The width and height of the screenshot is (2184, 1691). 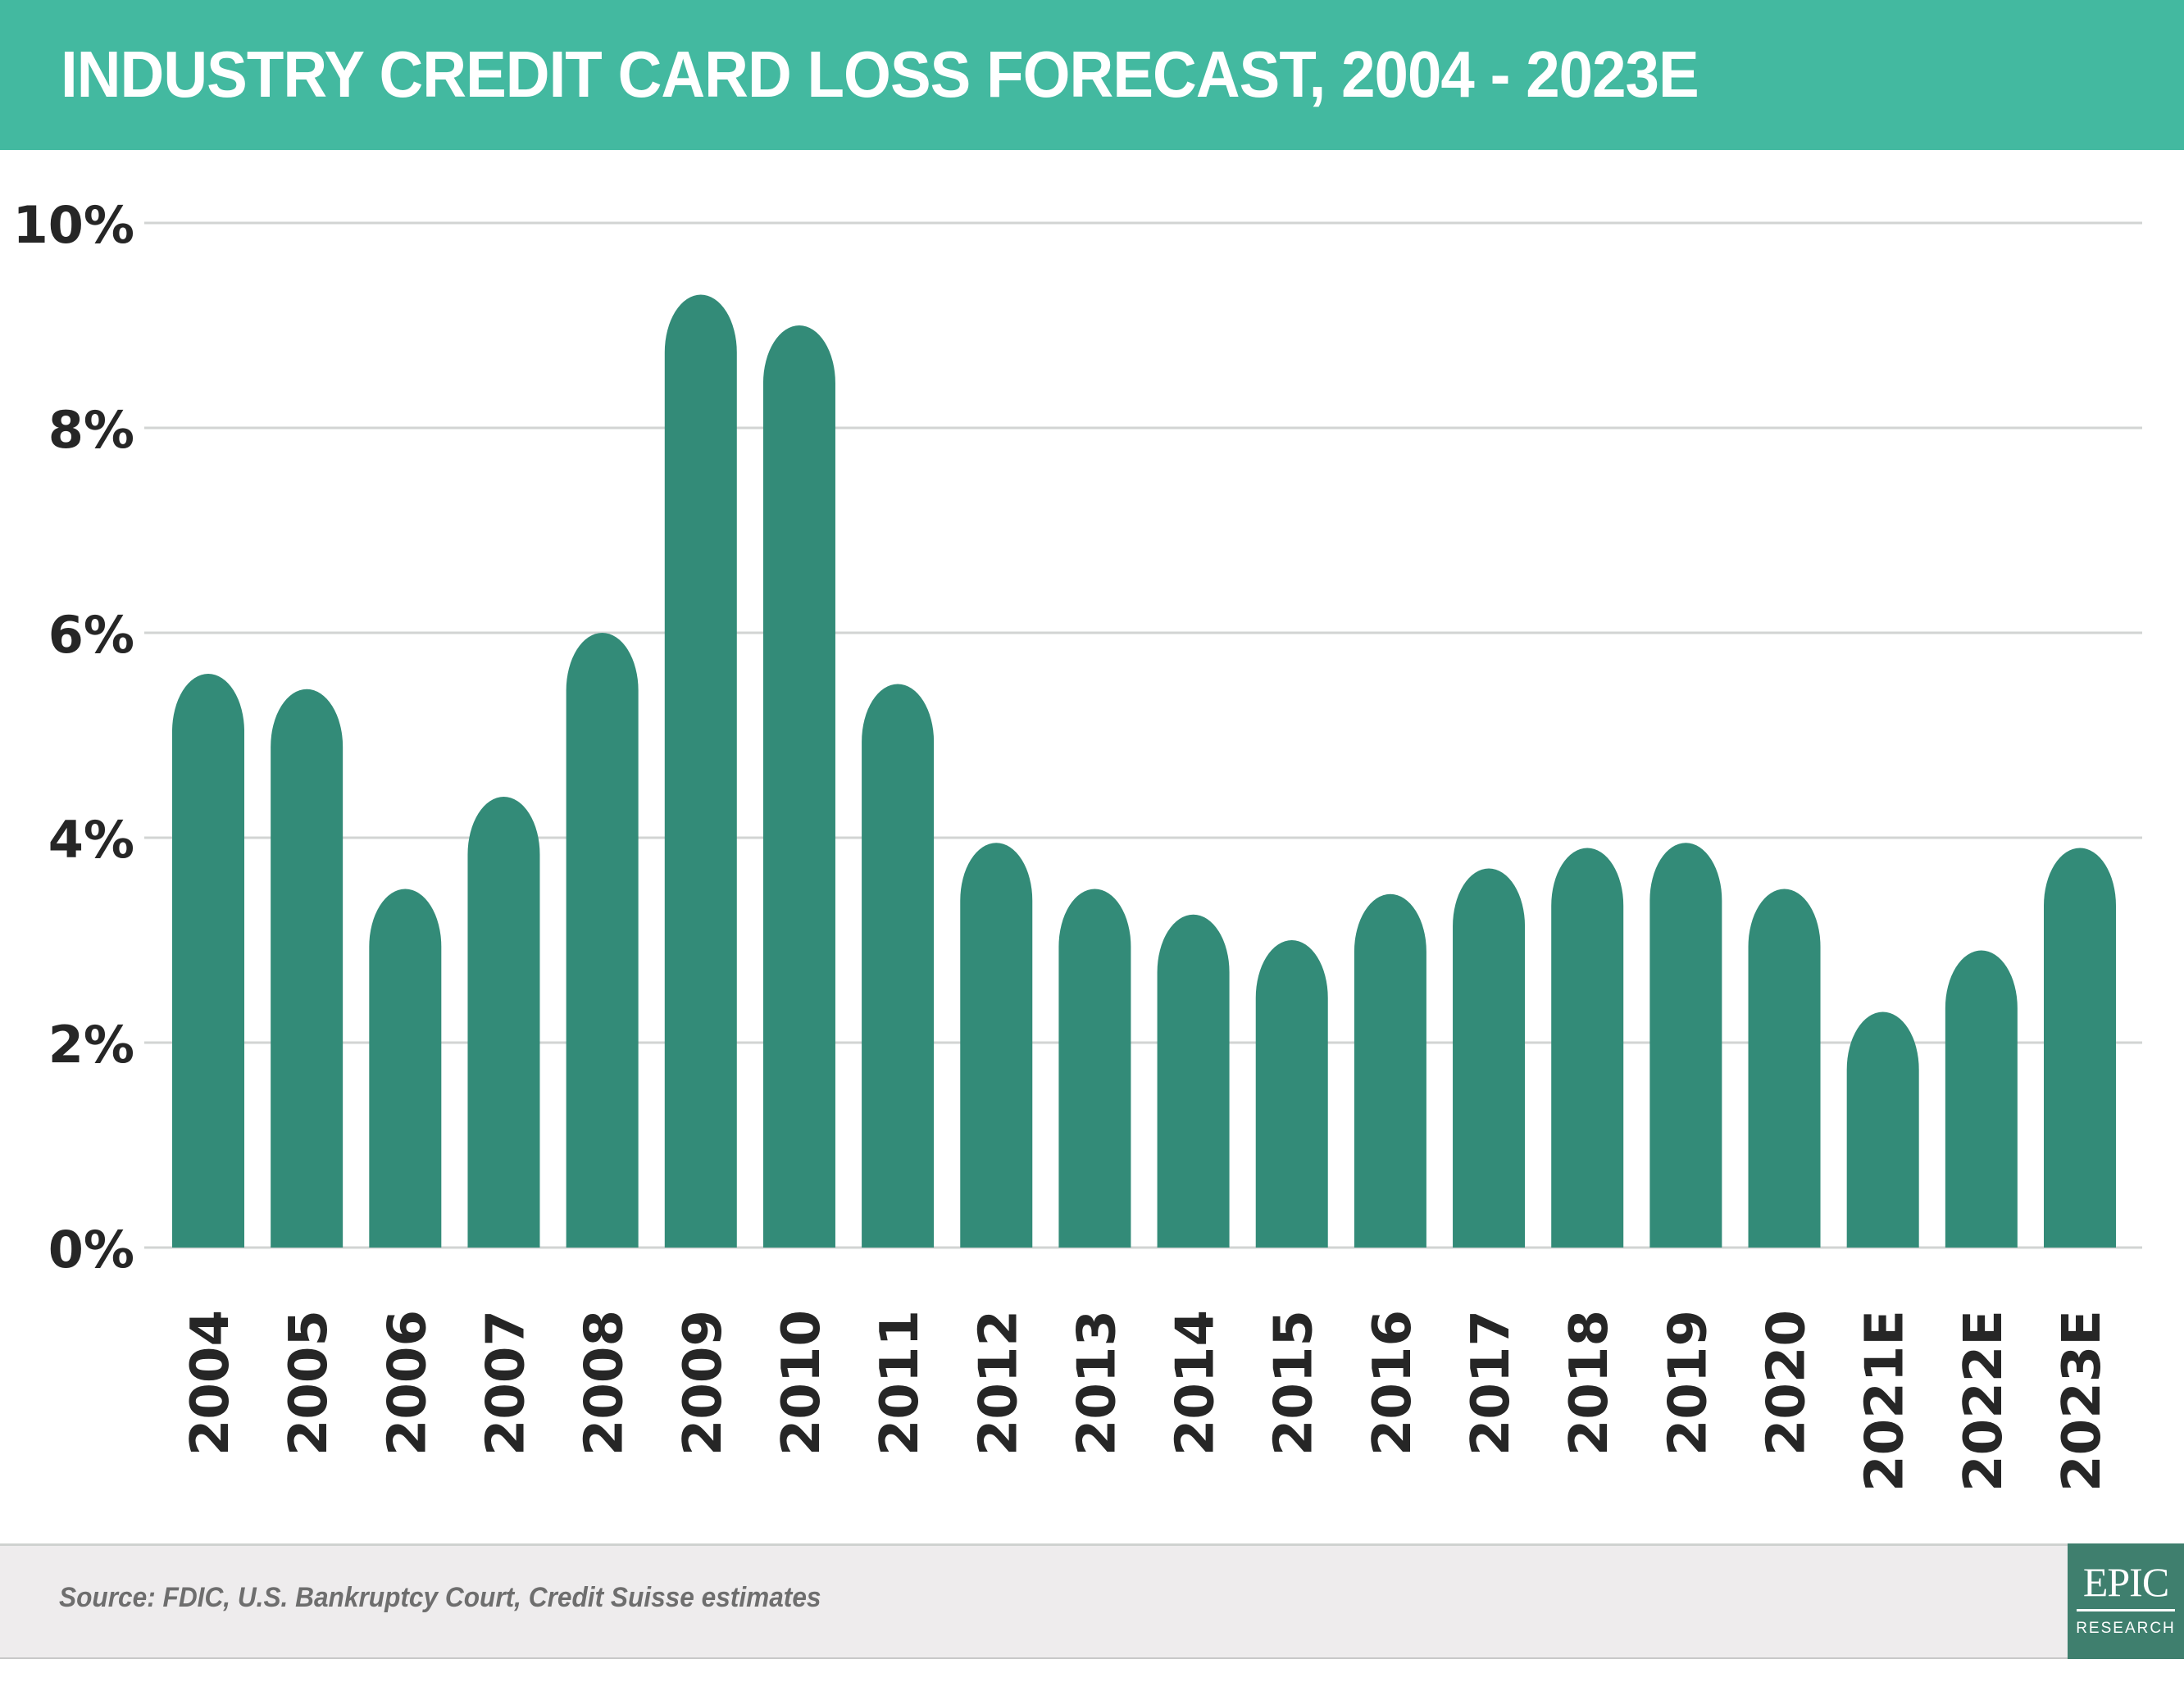 I want to click on x-tick-label: 2010, so click(x=801, y=1383).